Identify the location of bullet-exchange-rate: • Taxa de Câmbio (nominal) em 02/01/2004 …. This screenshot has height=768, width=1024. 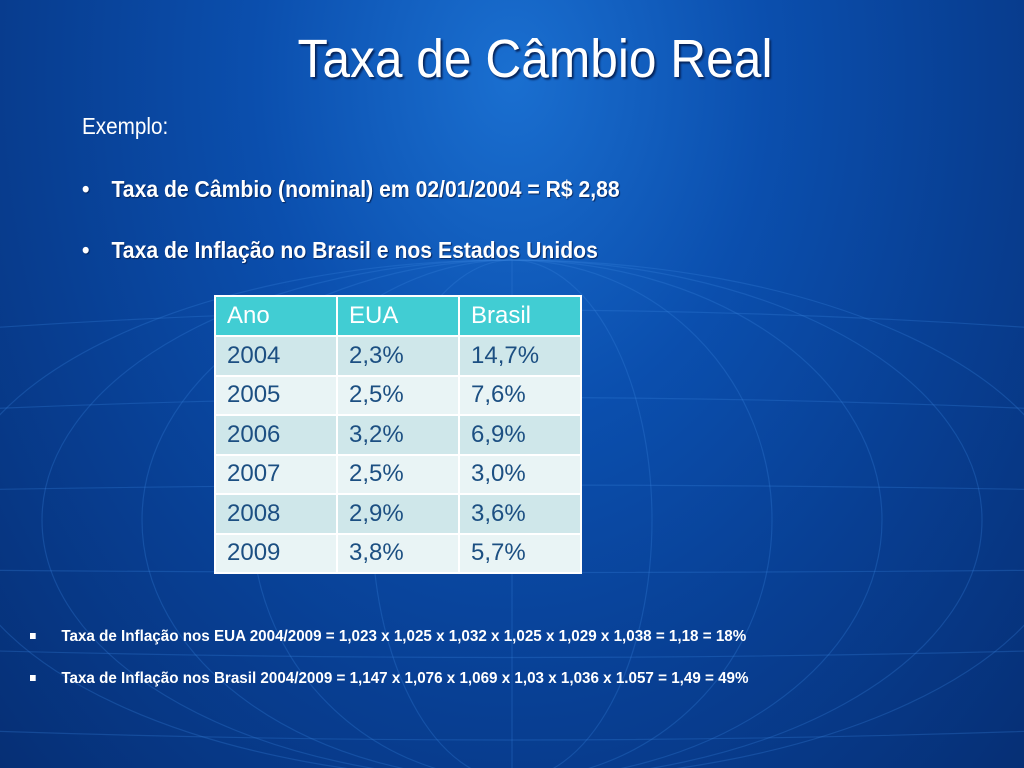
(351, 189).